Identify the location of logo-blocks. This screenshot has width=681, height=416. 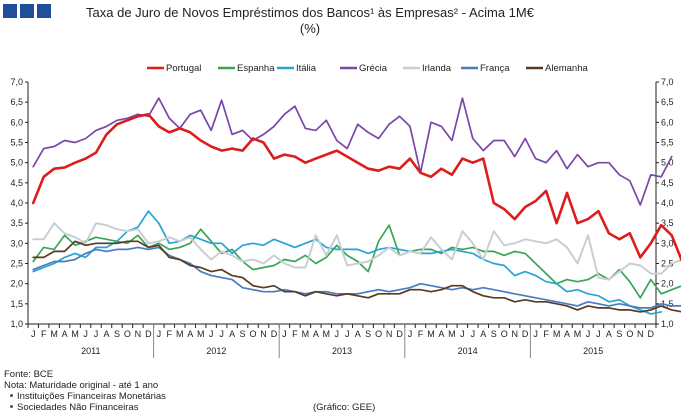
(27, 11).